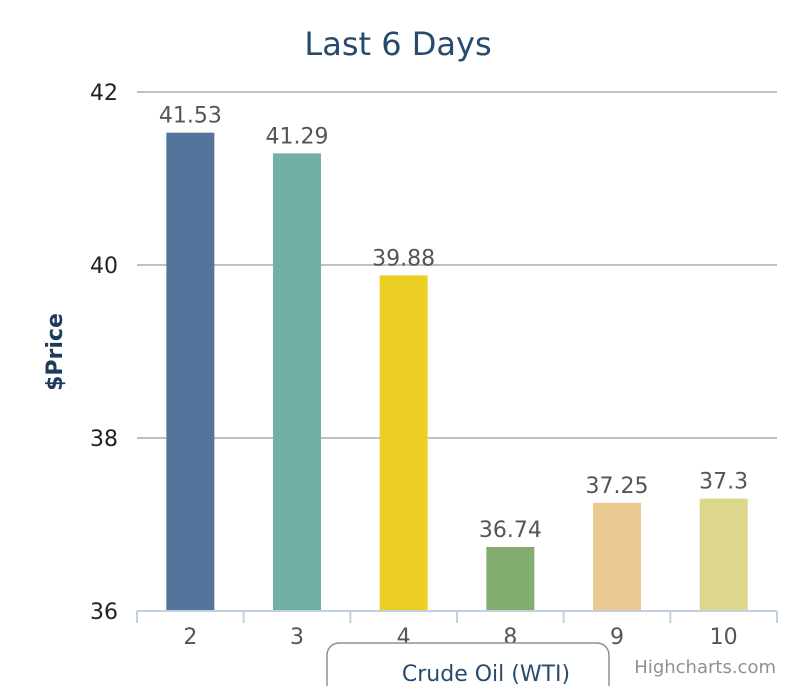  I want to click on legend-box, so click(468, 664).